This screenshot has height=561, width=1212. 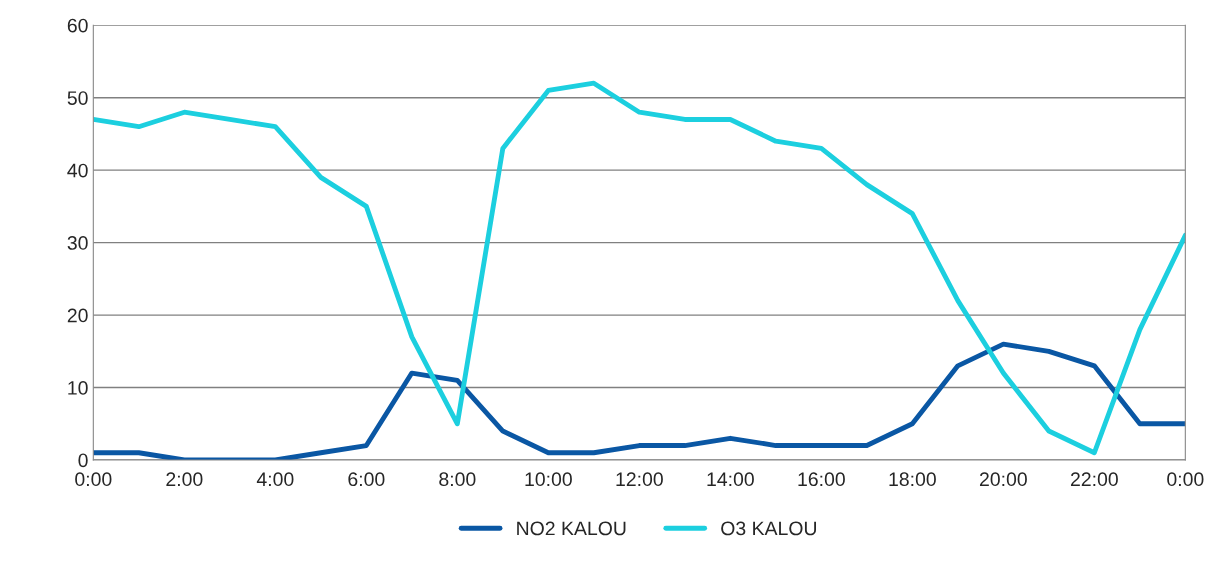 What do you see at coordinates (639, 479) in the screenshot?
I see `x-tick-label: 12:00` at bounding box center [639, 479].